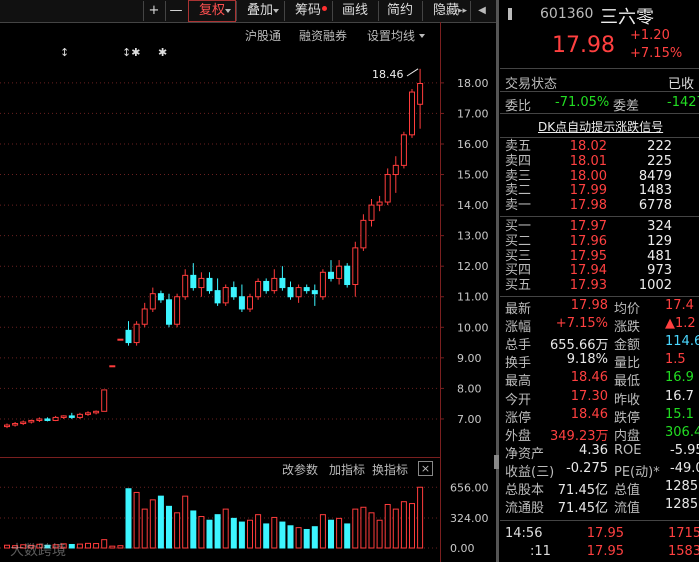  What do you see at coordinates (390, 470) in the screenshot?
I see `indicator-button: 换指标` at bounding box center [390, 470].